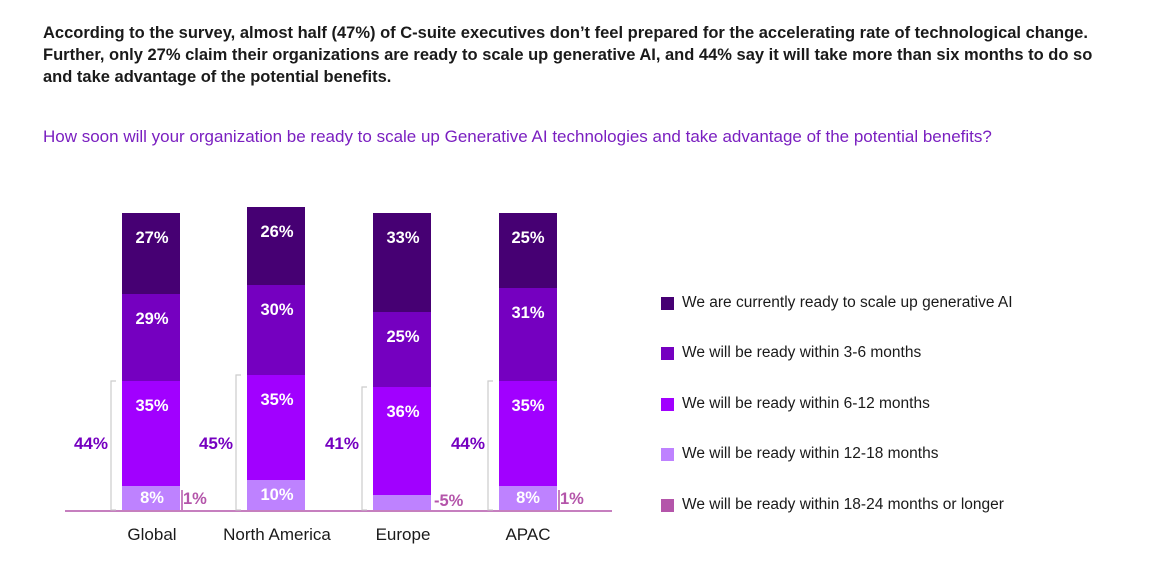  I want to click on legend-item: We will be ready within 6-12 months, so click(795, 404).